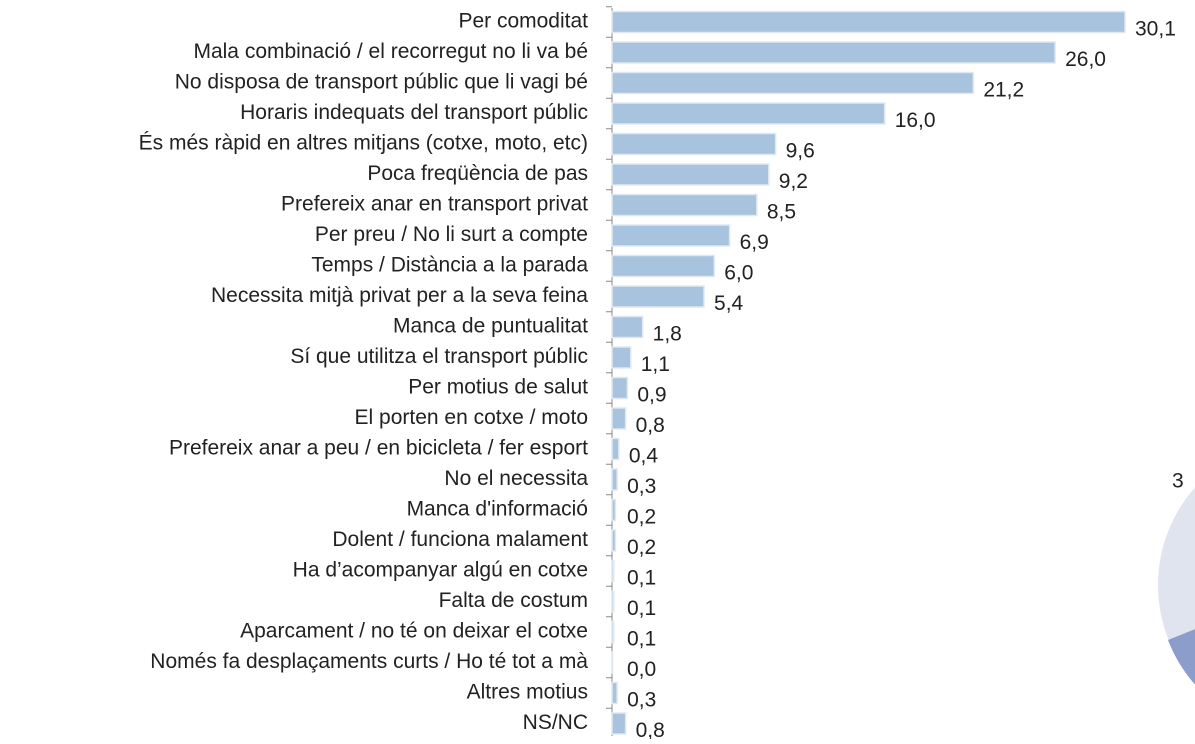 Image resolution: width=1195 pixels, height=744 pixels. Describe the element at coordinates (1003, 90) in the screenshot. I see `value-label: 21,2` at that location.